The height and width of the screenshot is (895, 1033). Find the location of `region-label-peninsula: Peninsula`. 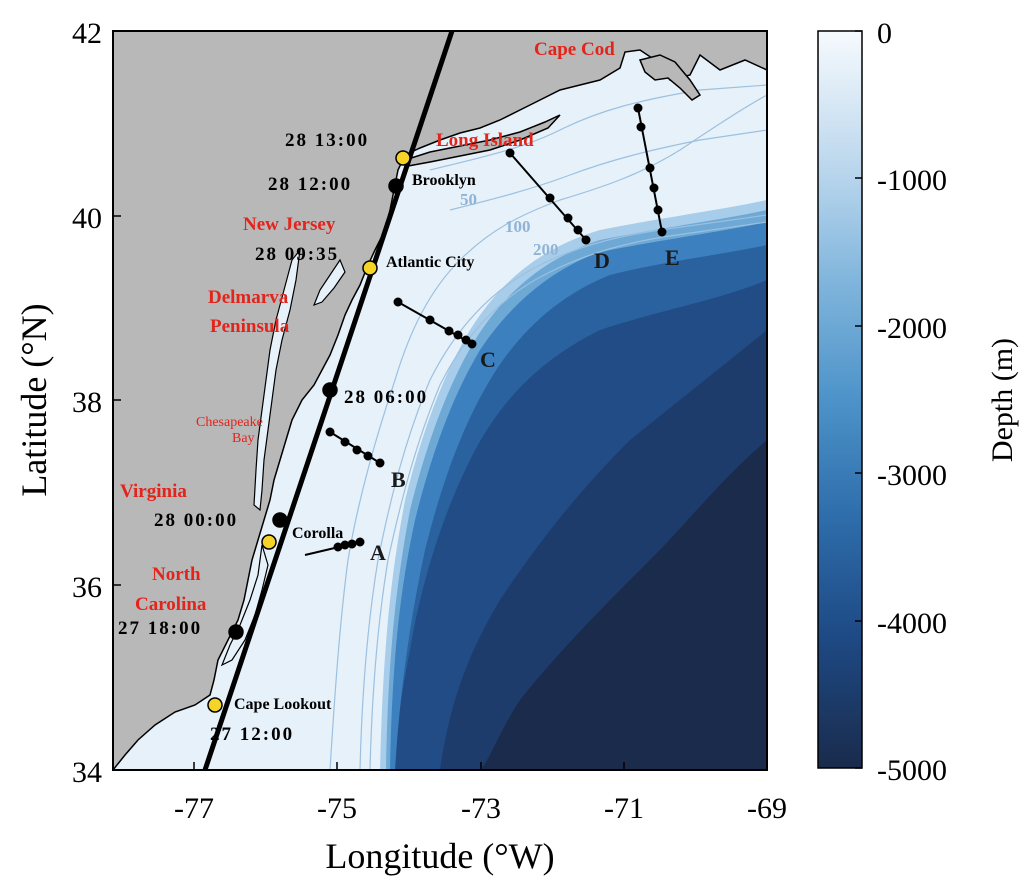

region-label-peninsula: Peninsula is located at coordinates (250, 326).